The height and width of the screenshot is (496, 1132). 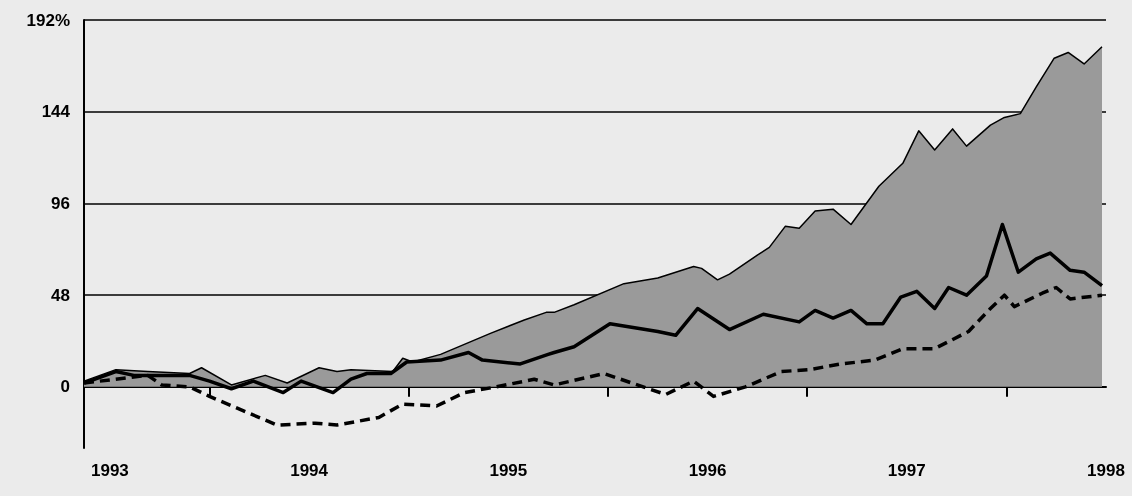 What do you see at coordinates (65, 387) in the screenshot?
I see `y-tick-label: 0` at bounding box center [65, 387].